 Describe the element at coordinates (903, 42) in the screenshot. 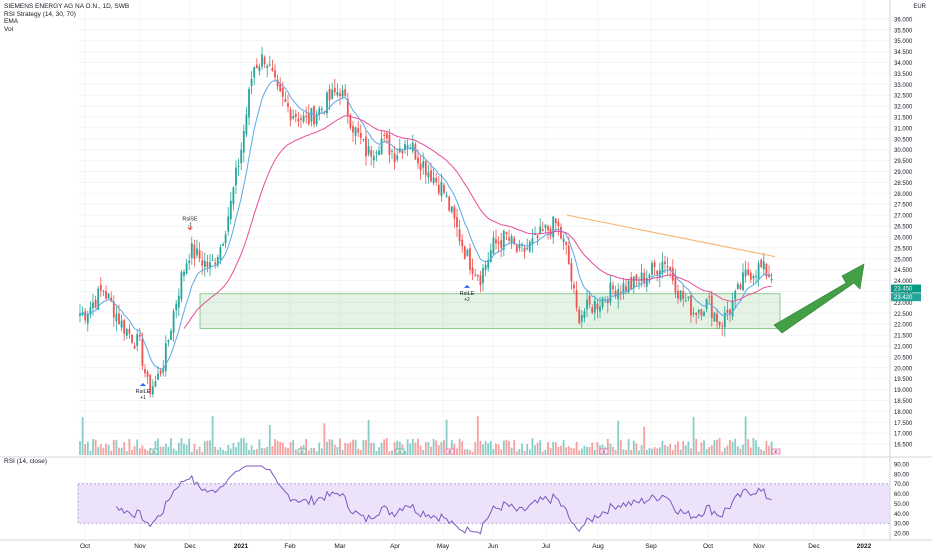

I see `price-tick-label: 35.000` at that location.